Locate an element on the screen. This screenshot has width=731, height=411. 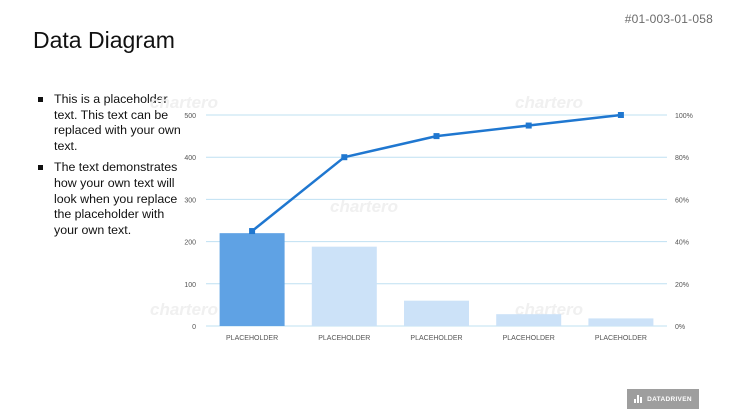
logo-label: DATADRIVEN is located at coordinates (669, 399).